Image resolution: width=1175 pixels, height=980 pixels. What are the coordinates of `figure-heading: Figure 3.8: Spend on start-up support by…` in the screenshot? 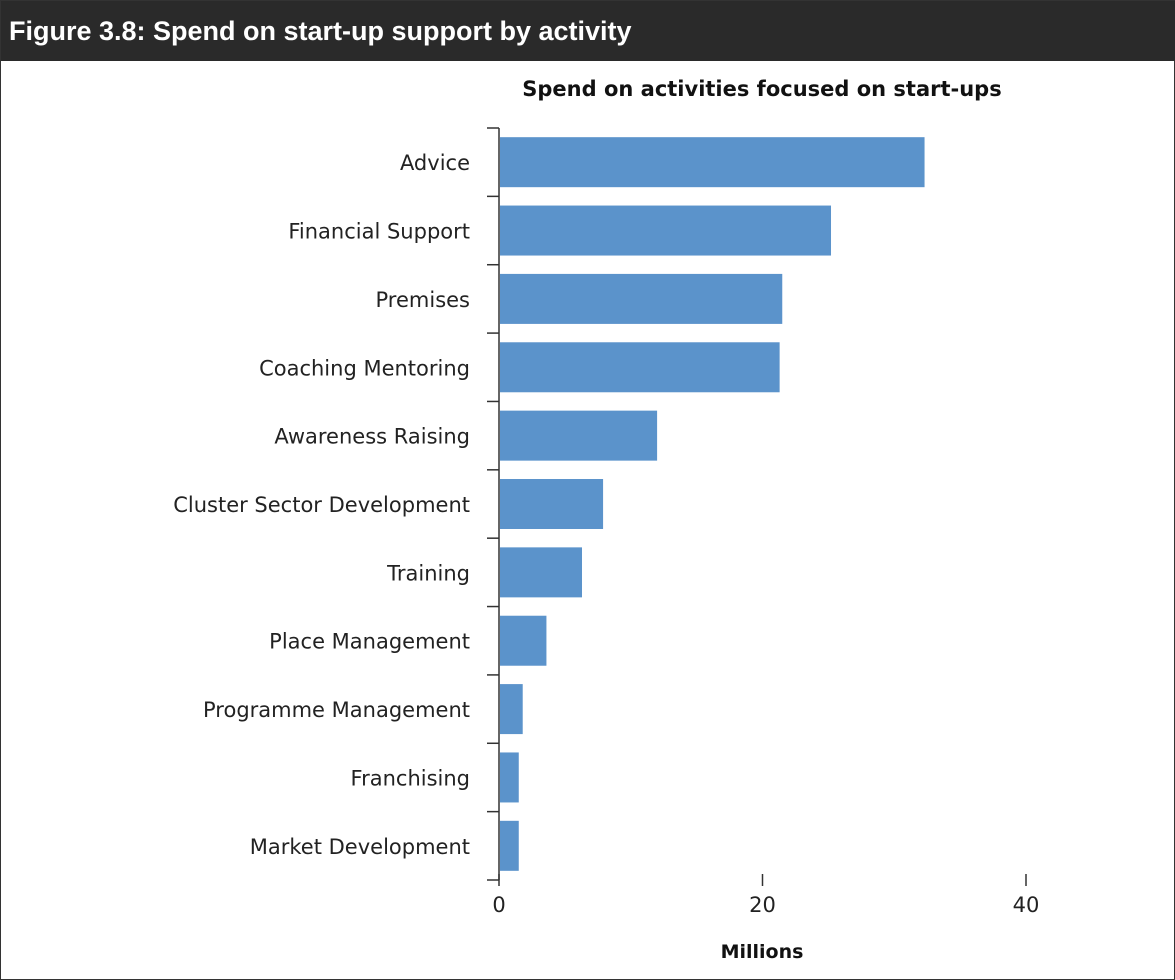 It's located at (588, 31).